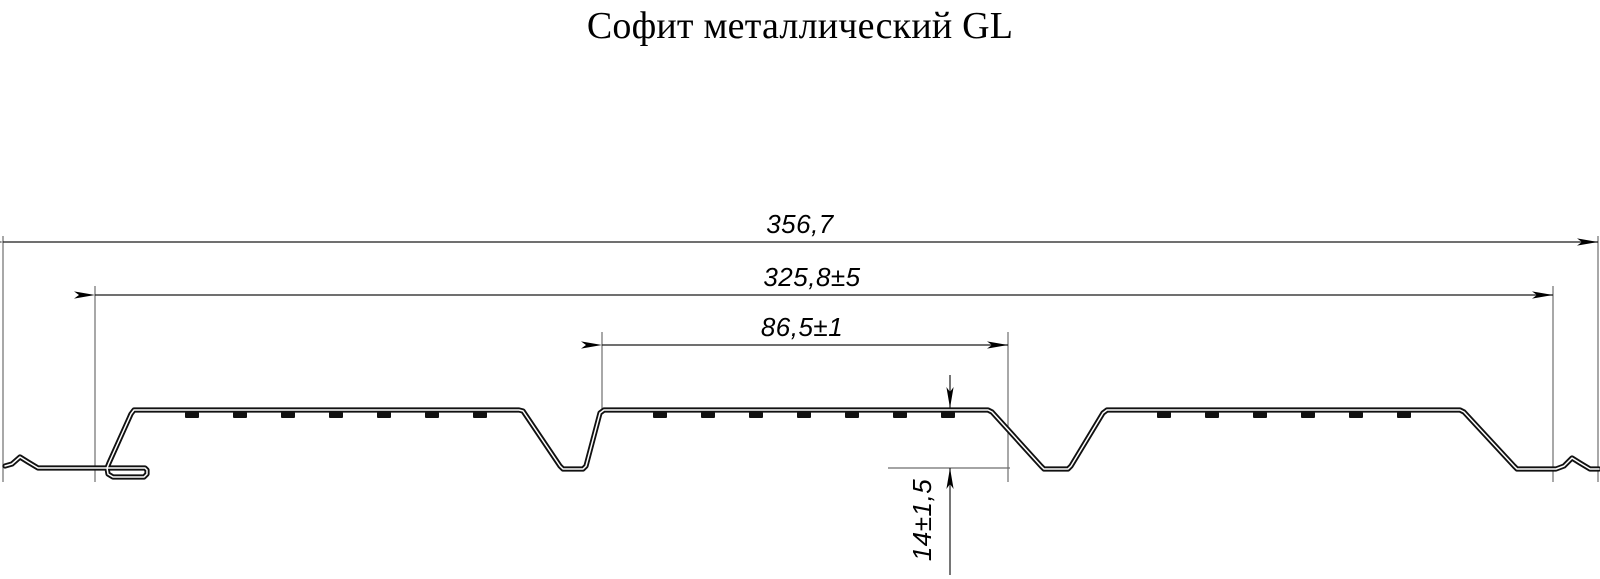 This screenshot has height=579, width=1600. Describe the element at coordinates (811, 277) in the screenshot. I see `dimension-label-covering-width: 325,8±5` at that location.